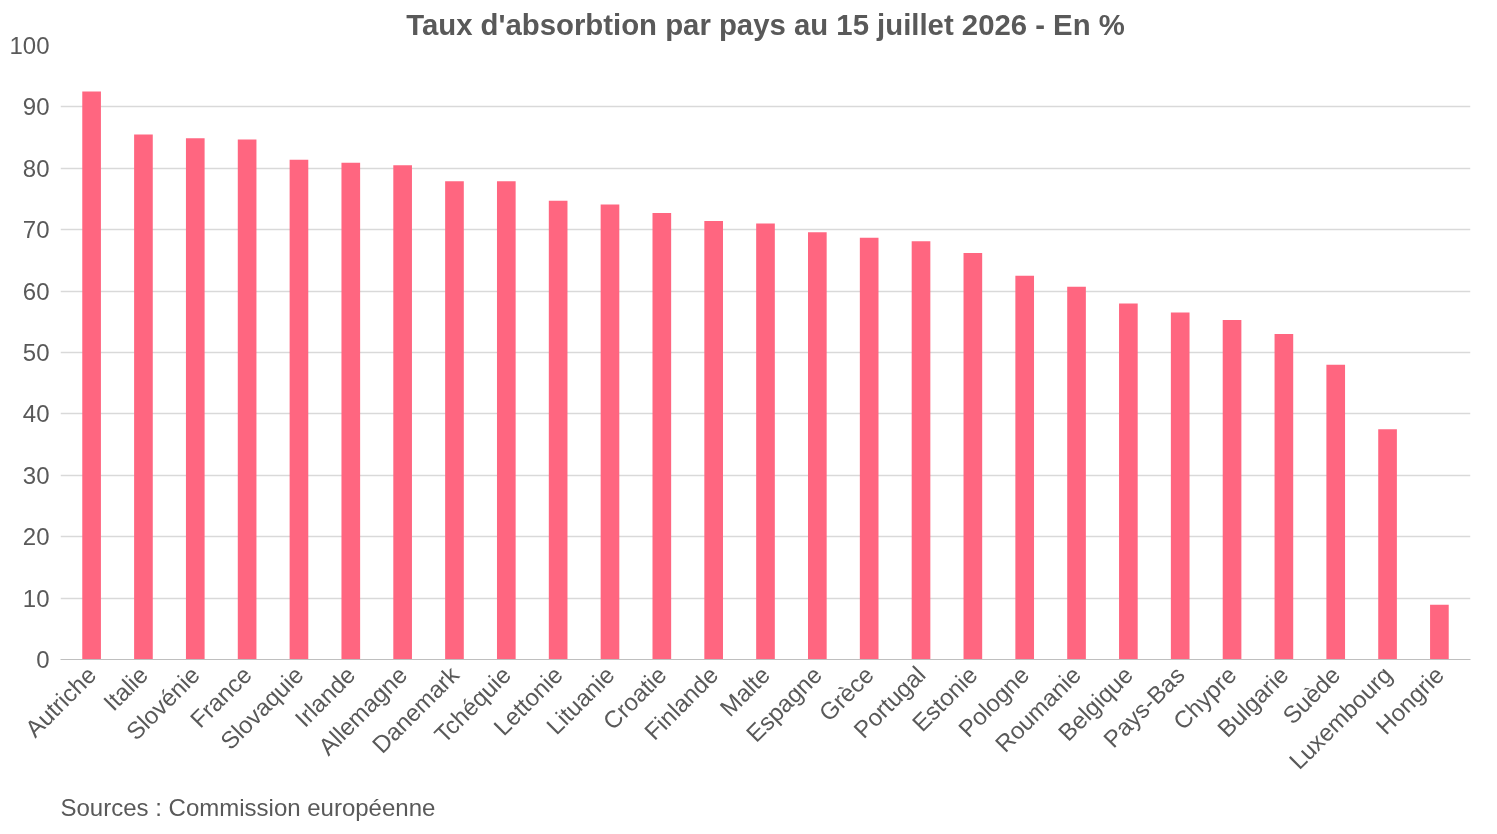 This screenshot has height=834, width=1497. Describe the element at coordinates (36, 107) in the screenshot. I see `y-tick-label: 90` at that location.